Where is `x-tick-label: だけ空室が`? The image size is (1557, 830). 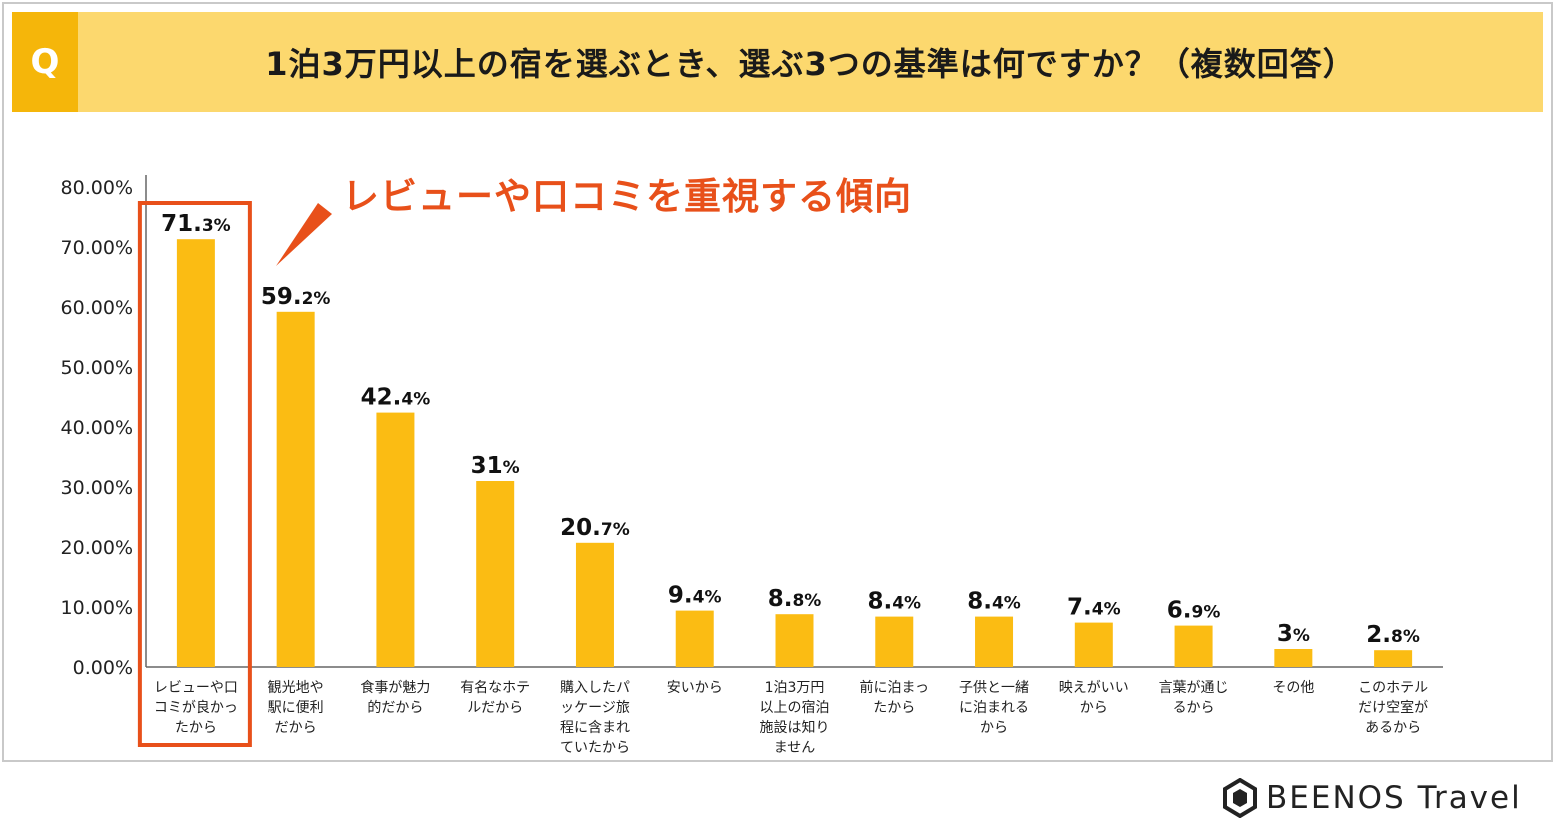
x-tick-label: だけ空室が is located at coordinates (1393, 707).